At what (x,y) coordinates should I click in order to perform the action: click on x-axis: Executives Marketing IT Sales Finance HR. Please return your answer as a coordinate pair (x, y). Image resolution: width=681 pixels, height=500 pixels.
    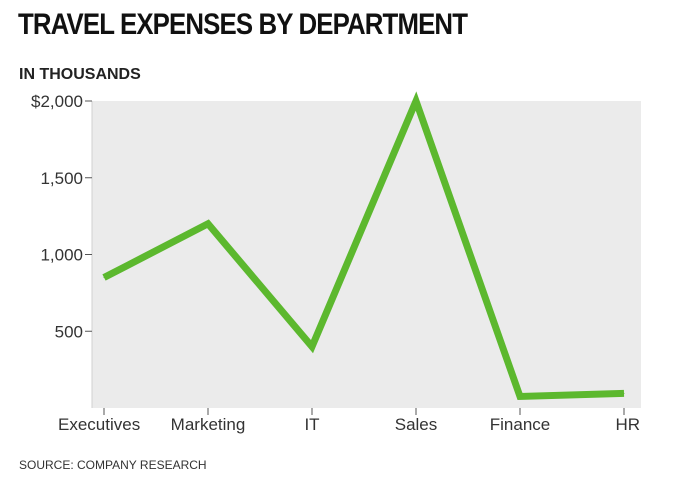
    Looking at the image, I should click on (349, 421).